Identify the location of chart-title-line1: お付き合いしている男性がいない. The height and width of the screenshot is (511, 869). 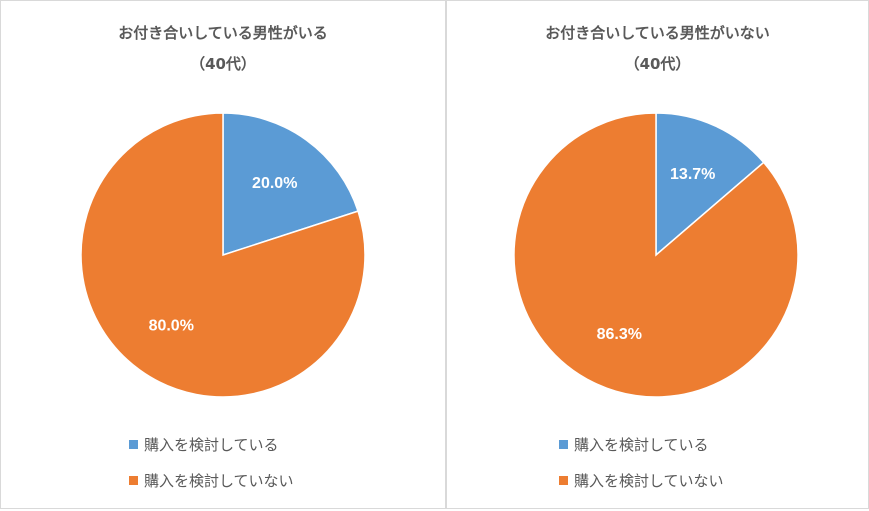
(657, 33).